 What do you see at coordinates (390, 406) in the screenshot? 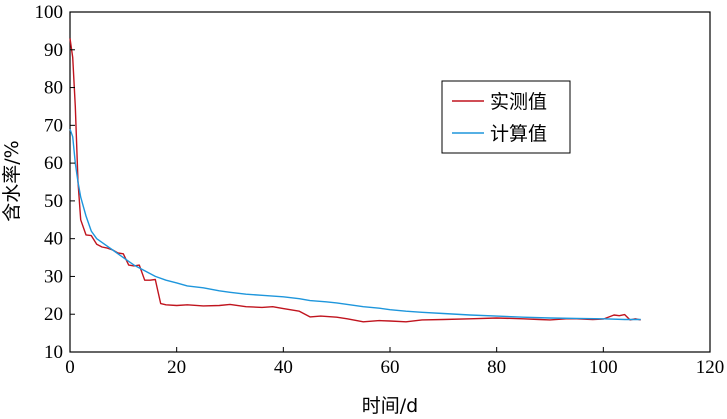
I see `x-axis-label: 时间/d` at bounding box center [390, 406].